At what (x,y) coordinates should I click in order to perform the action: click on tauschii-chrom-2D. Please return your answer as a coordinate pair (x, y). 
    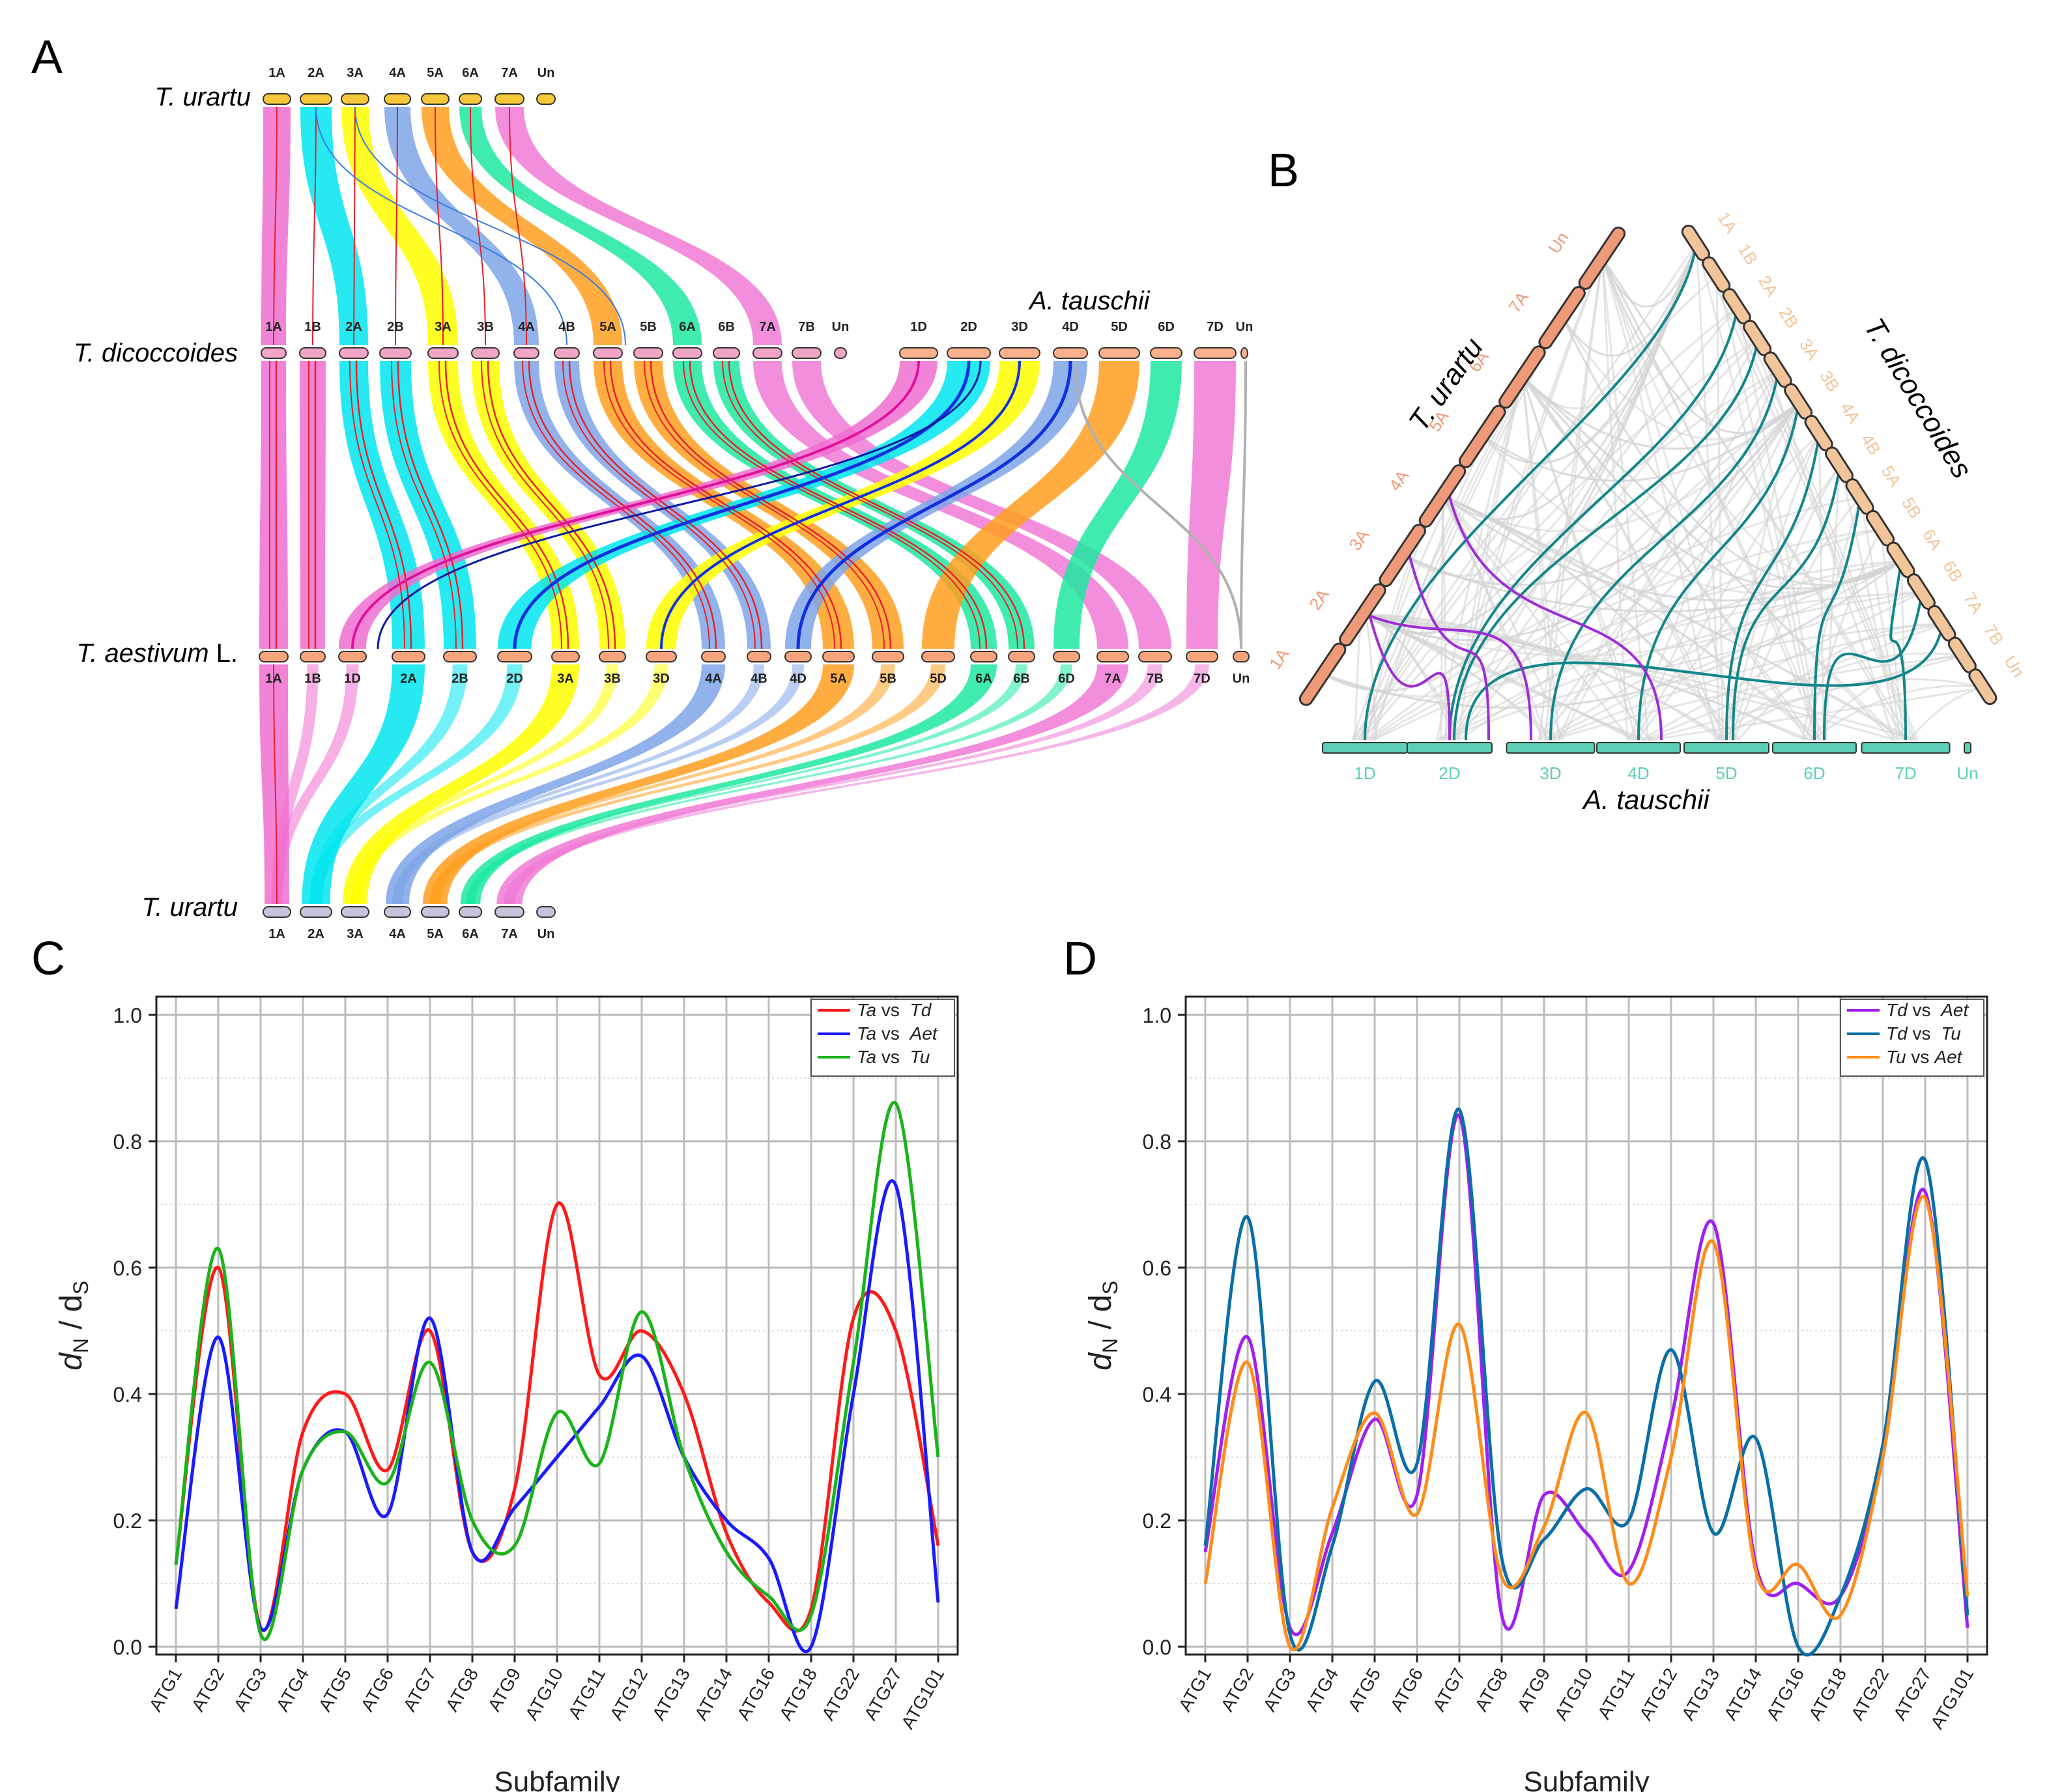
    Looking at the image, I should click on (1450, 748).